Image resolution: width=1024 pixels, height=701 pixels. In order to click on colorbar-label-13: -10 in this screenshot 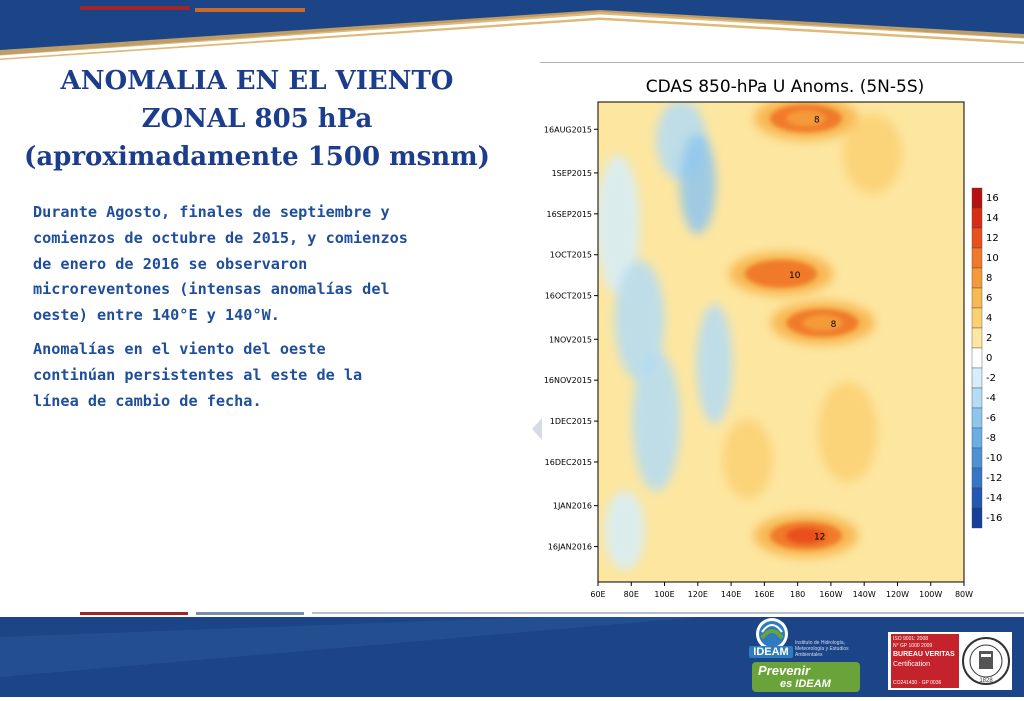, I will do `click(994, 458)`.